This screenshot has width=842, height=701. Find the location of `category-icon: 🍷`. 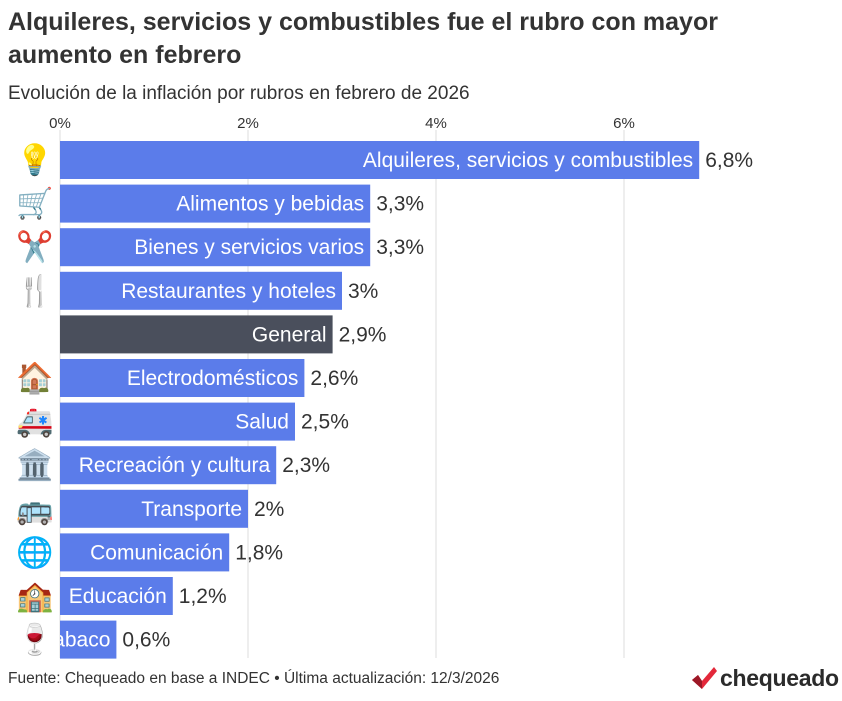

category-icon: 🍷 is located at coordinates (34, 639).